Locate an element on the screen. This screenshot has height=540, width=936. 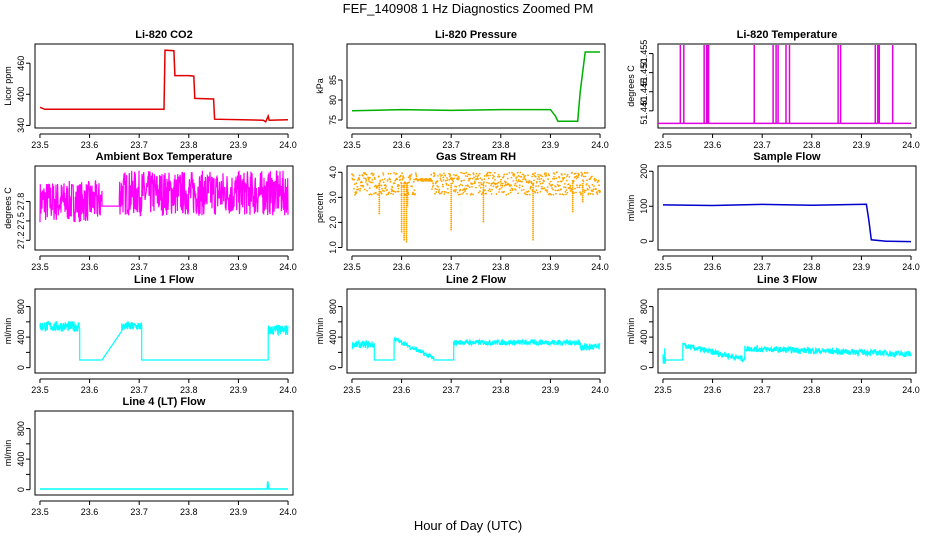
y-tick-label: 800 is located at coordinates (644, 306).